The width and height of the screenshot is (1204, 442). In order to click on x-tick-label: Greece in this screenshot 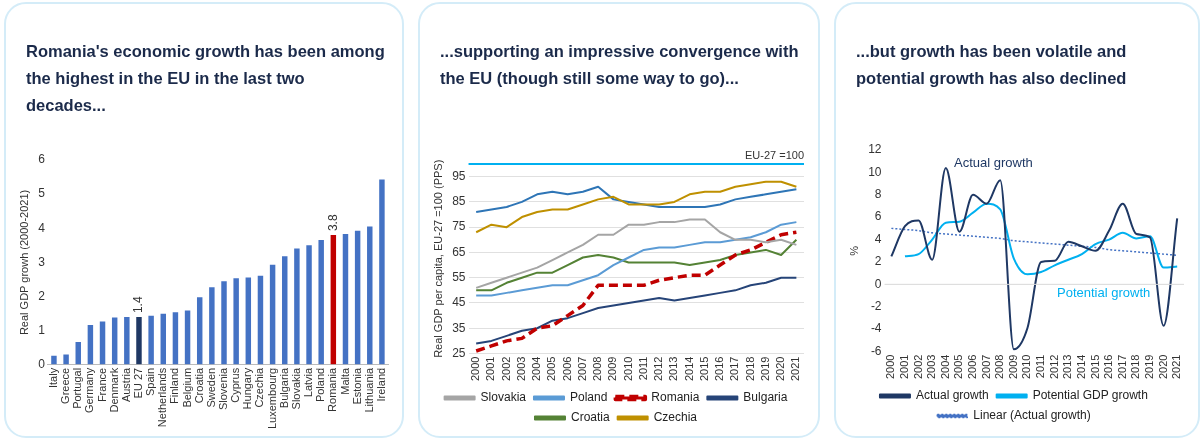, I will do `click(65, 385)`.